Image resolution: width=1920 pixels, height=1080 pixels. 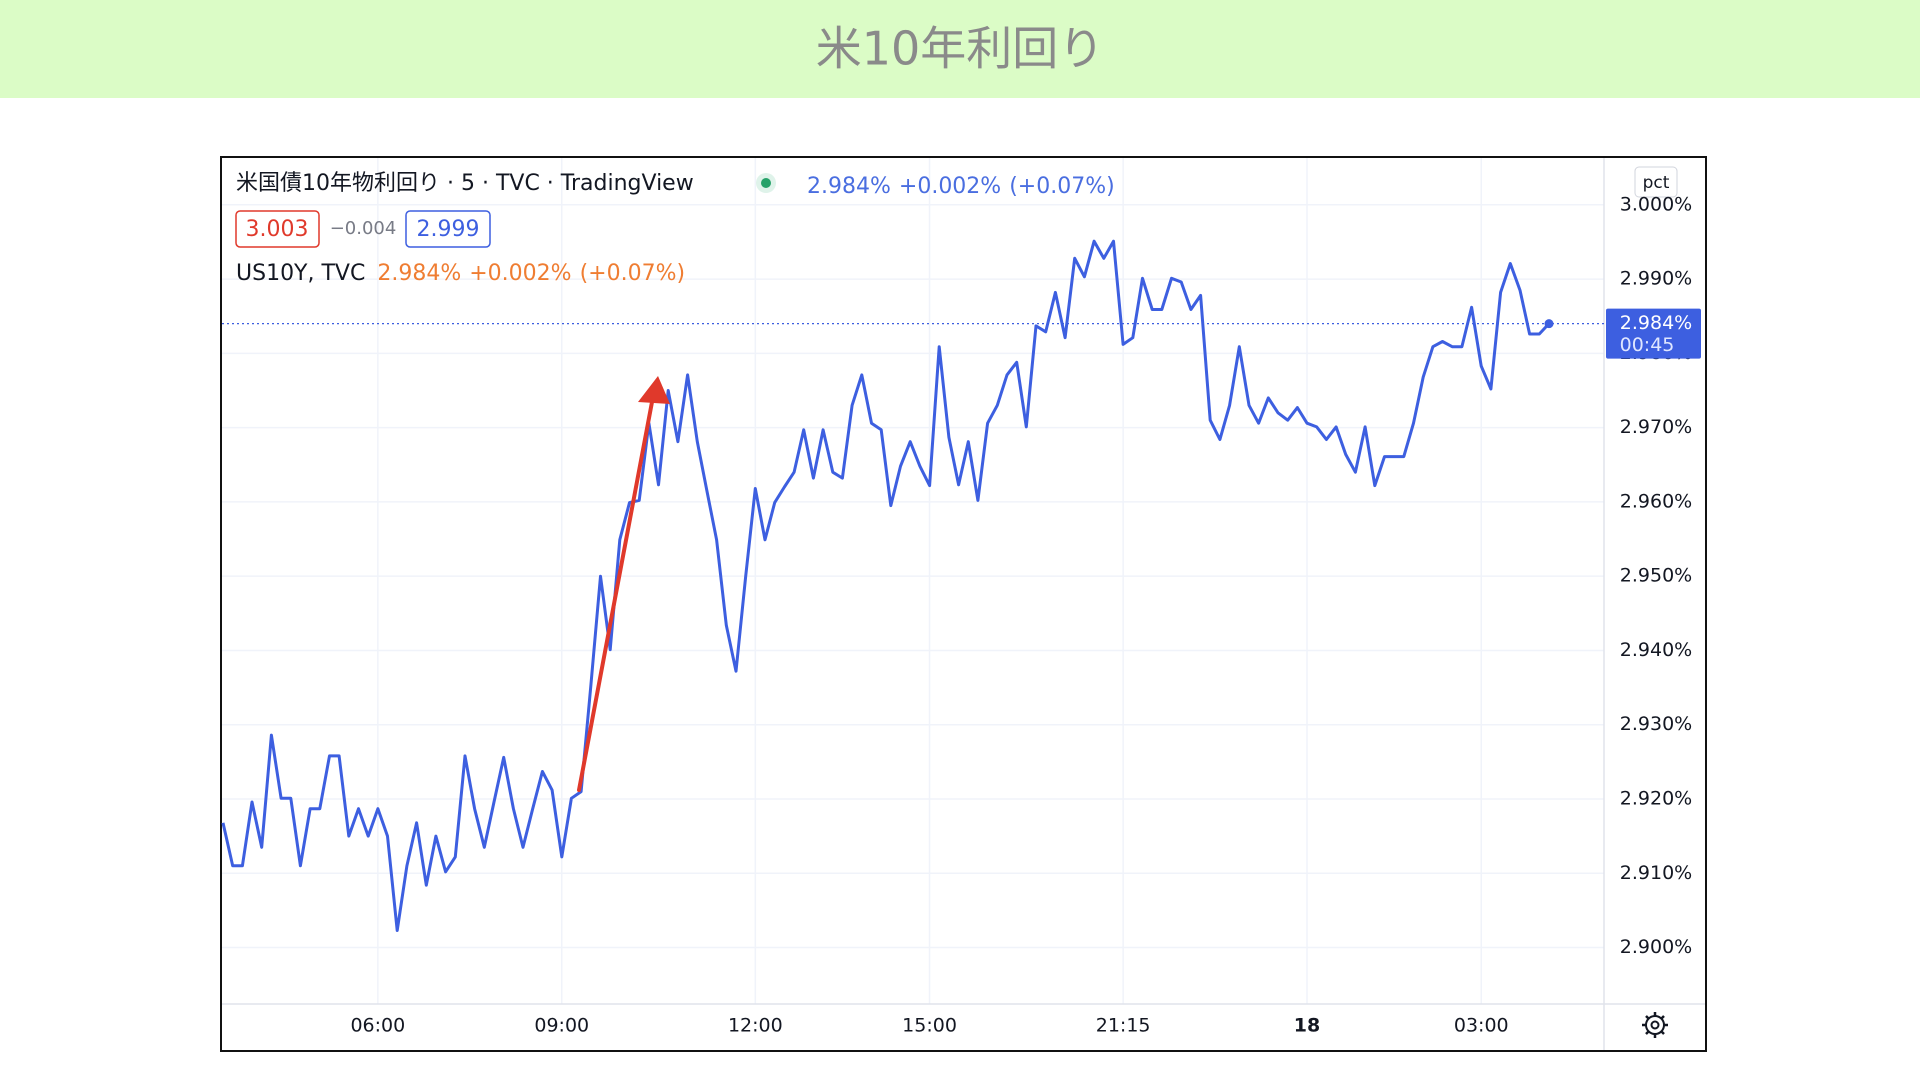 What do you see at coordinates (849, 186) in the screenshot?
I see `quote-last: 2.984%` at bounding box center [849, 186].